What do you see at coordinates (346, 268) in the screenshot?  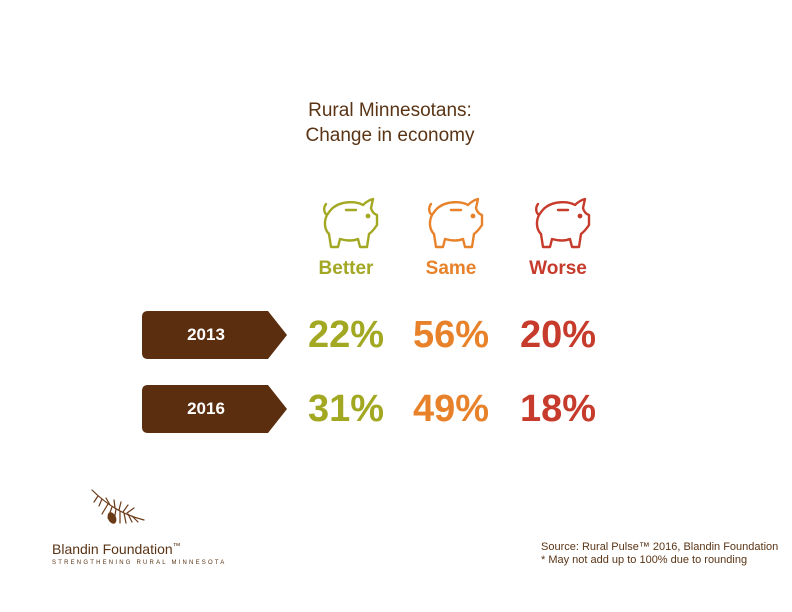 I see `category-label-better: Better` at bounding box center [346, 268].